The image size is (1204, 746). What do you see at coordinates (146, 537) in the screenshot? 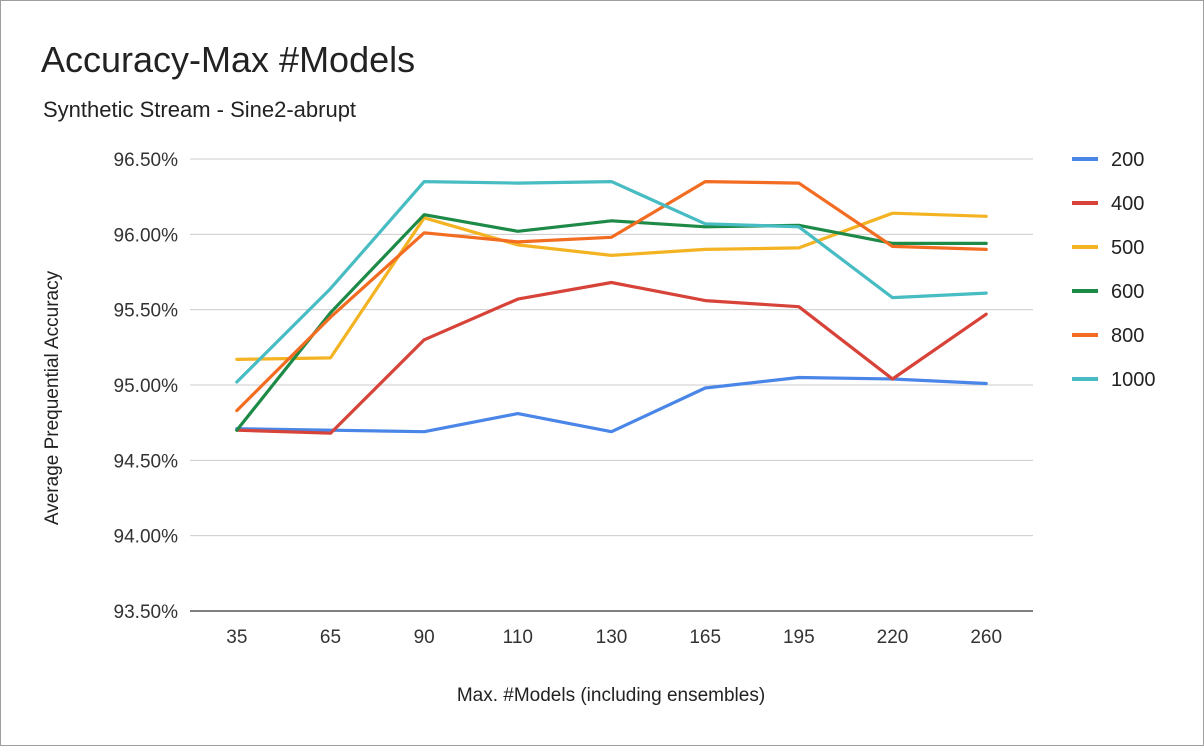
I see `y-tick-label: 94.00%` at bounding box center [146, 537].